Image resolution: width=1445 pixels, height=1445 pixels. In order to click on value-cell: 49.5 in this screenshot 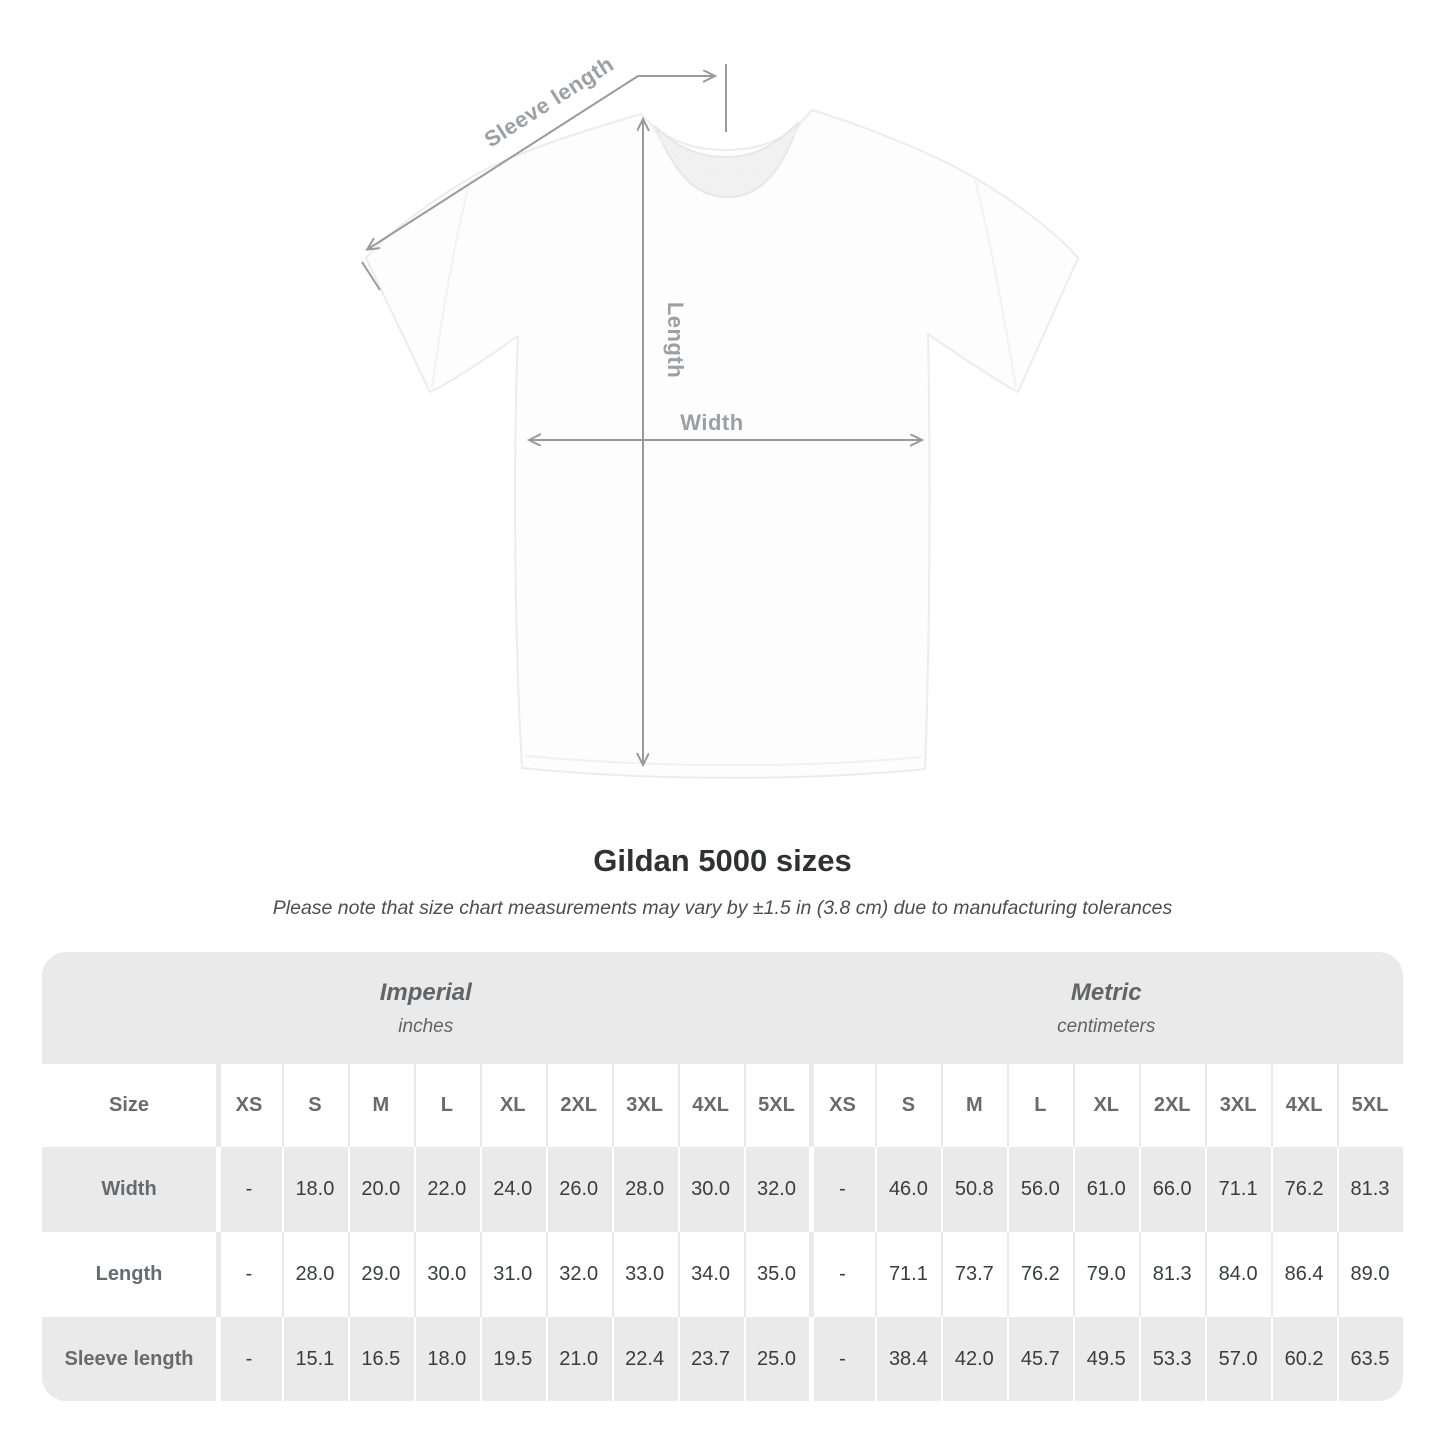, I will do `click(1106, 1359)`.